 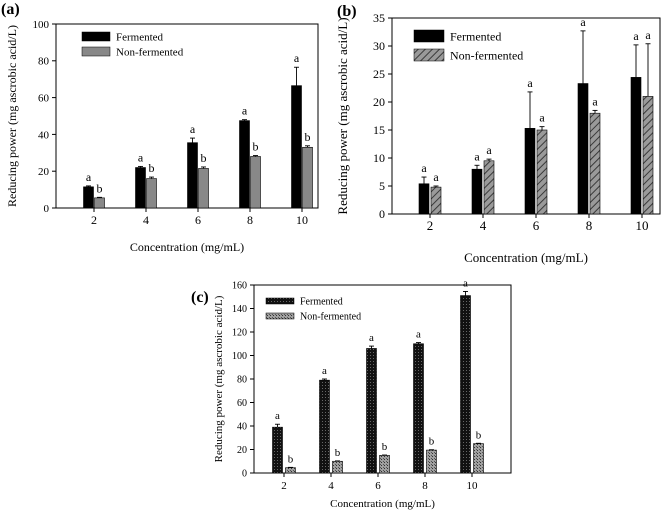 I want to click on panel-label: (a), so click(x=10, y=9).